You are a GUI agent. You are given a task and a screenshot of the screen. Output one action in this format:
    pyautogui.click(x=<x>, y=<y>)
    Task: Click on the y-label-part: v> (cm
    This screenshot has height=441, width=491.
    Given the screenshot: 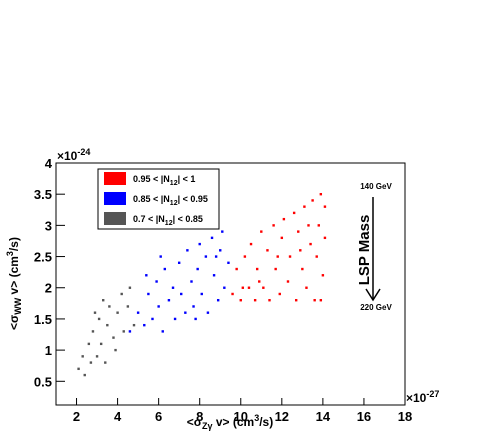 What is the action you would take?
    pyautogui.click(x=14, y=277)
    